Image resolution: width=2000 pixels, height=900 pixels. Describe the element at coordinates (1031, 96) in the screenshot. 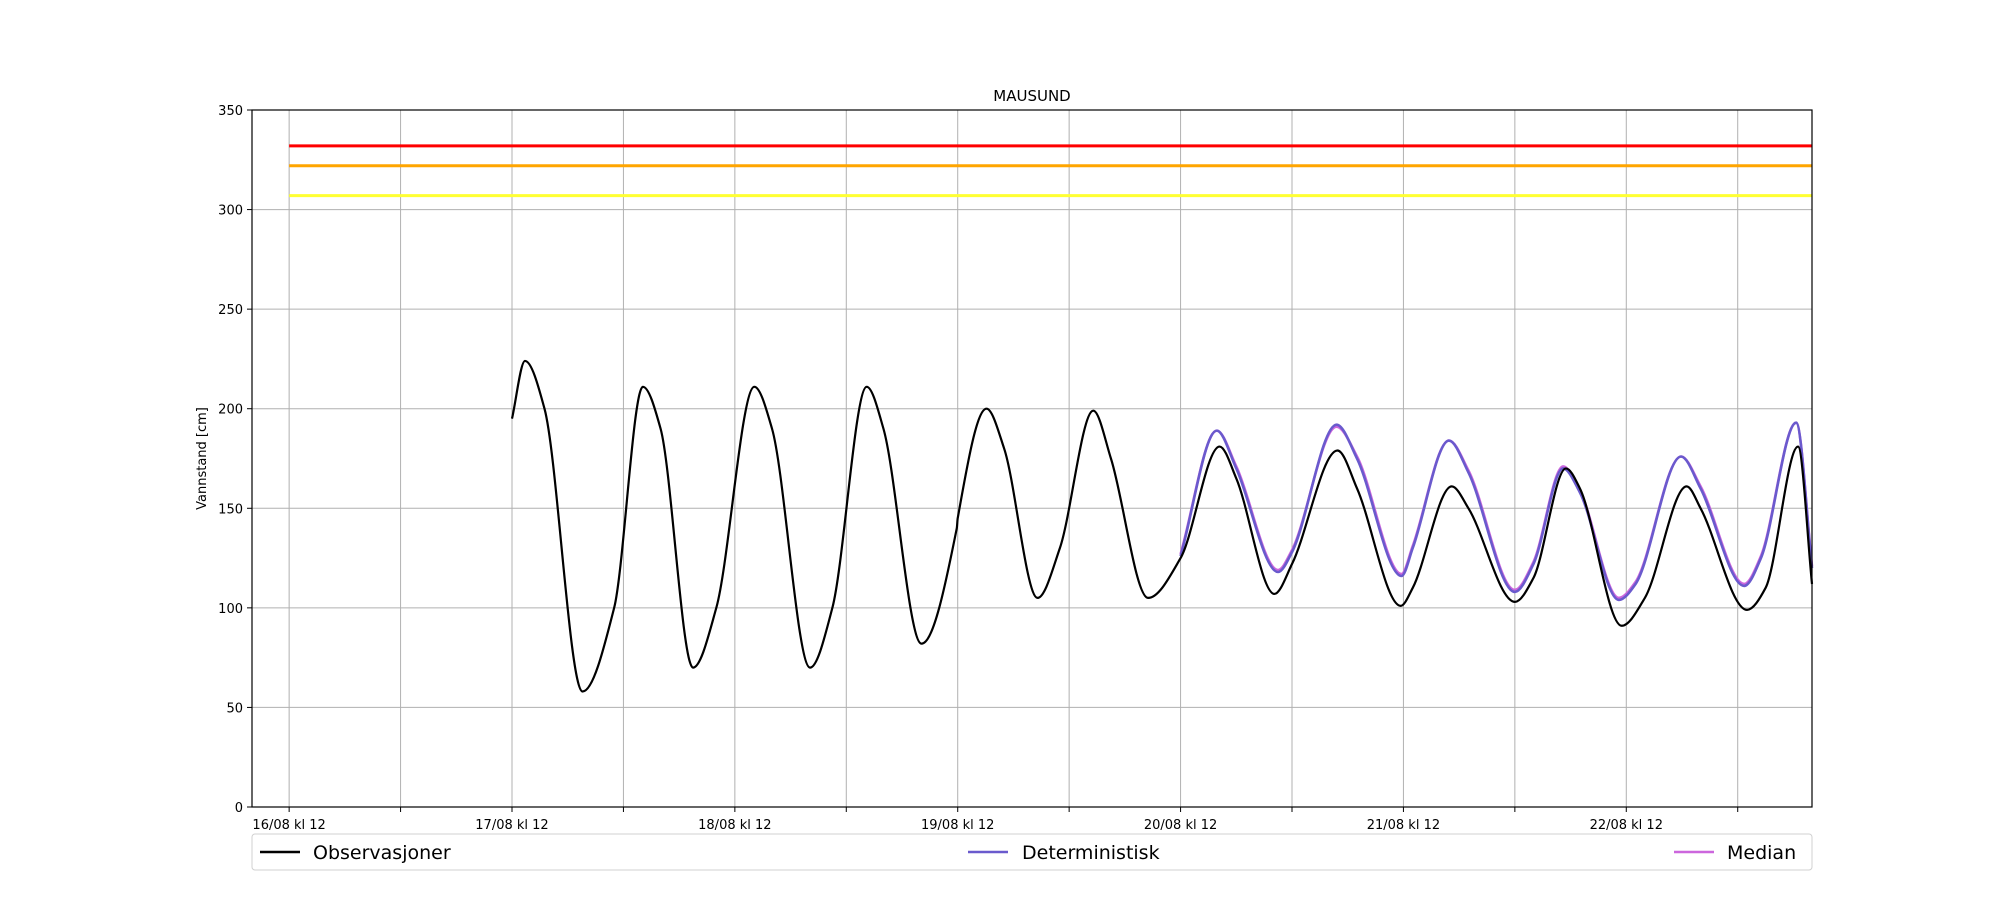

I see `chart-title: MAUSUND` at that location.